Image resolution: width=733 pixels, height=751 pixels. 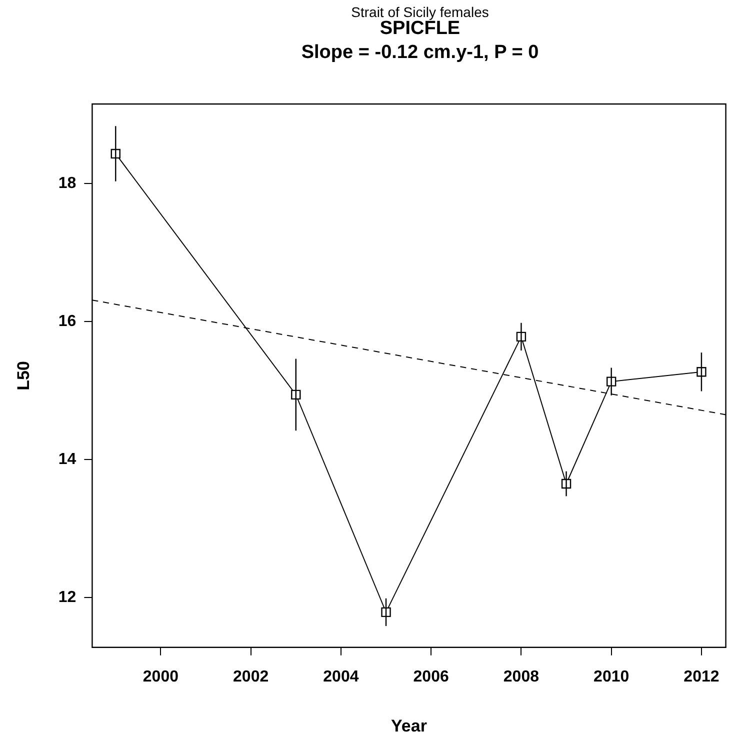 What do you see at coordinates (67, 321) in the screenshot?
I see `y-tick-label: 16` at bounding box center [67, 321].